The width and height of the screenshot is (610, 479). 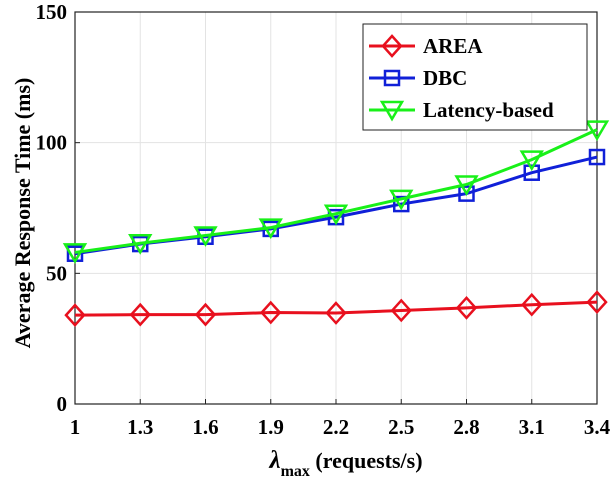 I want to click on x-tick-label: 2.2, so click(x=336, y=427).